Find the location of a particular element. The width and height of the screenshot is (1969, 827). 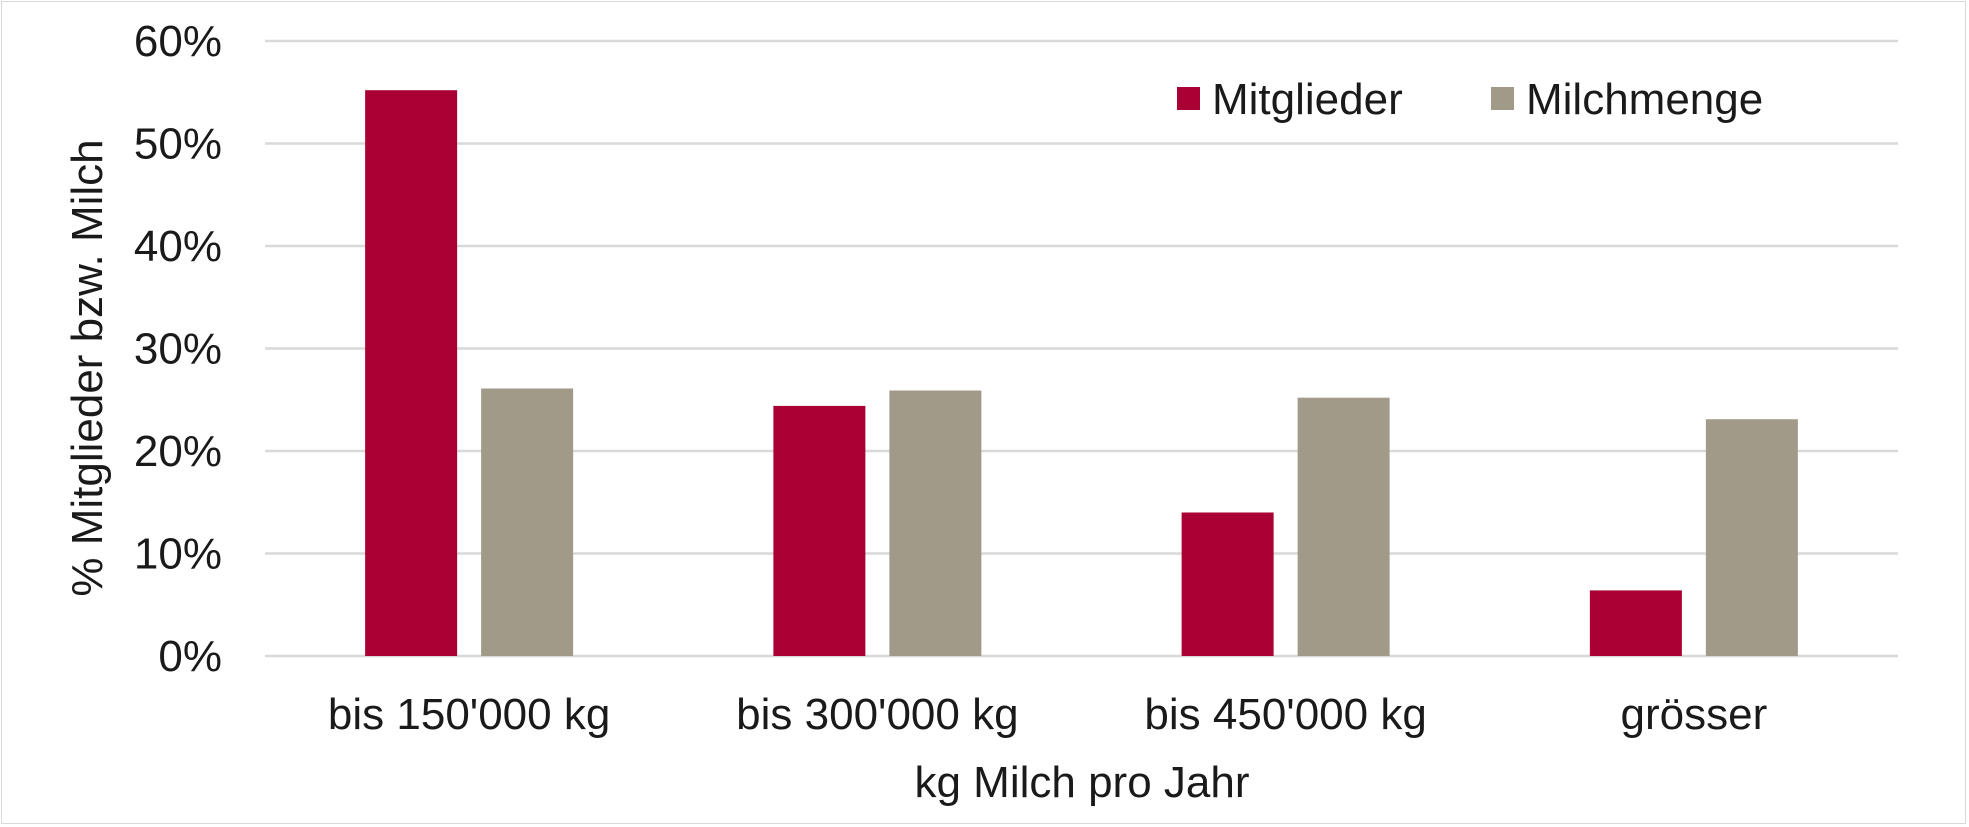

x-category-label: bis 150'000 kg is located at coordinates (469, 714).